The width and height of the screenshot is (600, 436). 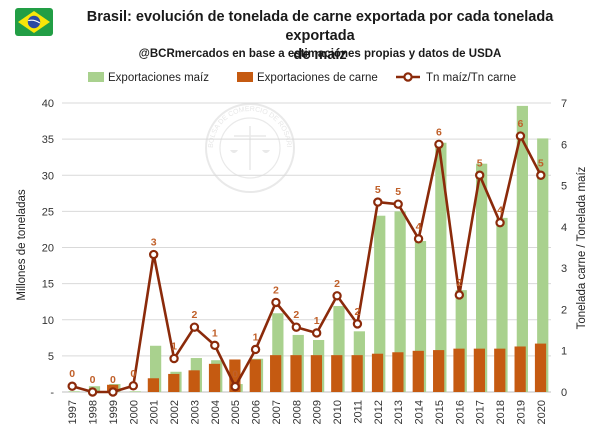 What do you see at coordinates (134, 412) in the screenshot?
I see `x-tick-label: 2000` at bounding box center [134, 412].